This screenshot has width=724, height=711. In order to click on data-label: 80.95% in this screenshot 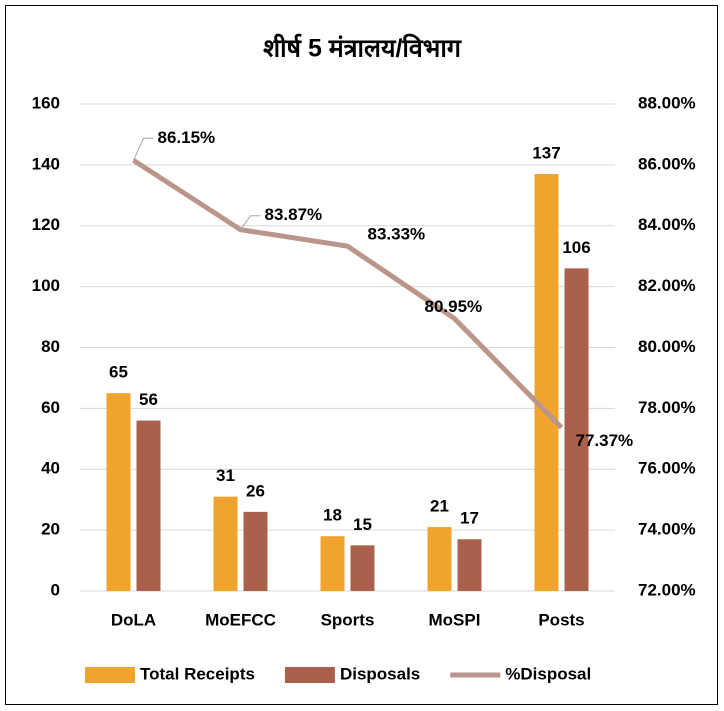, I will do `click(454, 306)`.